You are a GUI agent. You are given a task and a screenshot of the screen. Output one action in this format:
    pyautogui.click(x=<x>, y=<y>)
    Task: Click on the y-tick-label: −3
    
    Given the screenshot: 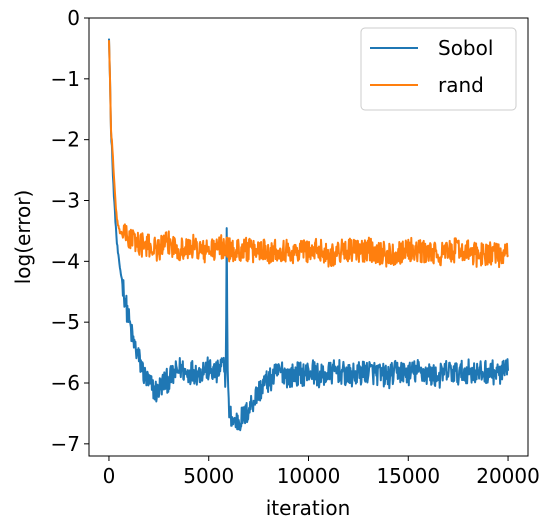 What is the action you would take?
    pyautogui.click(x=65, y=201)
    